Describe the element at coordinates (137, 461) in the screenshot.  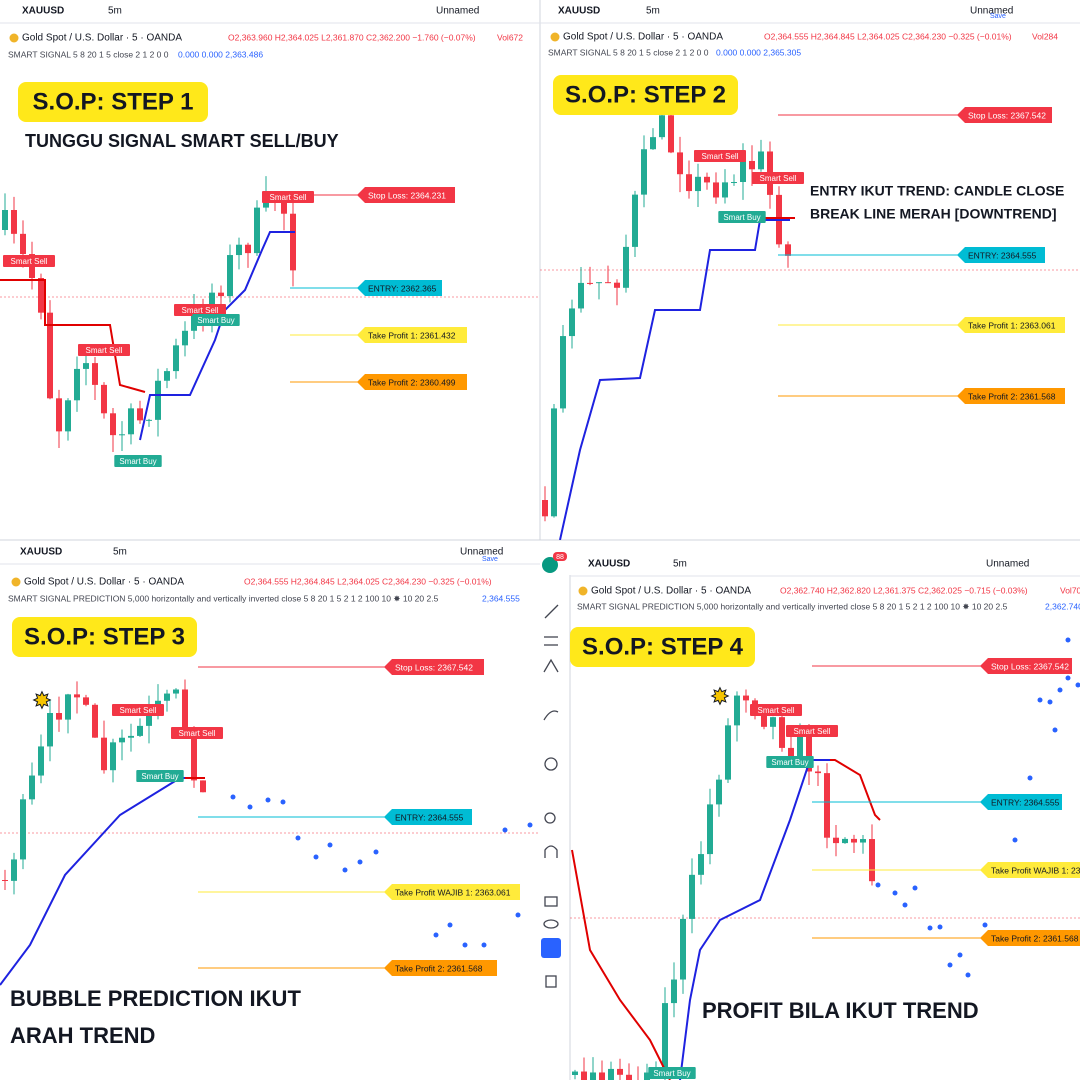
I see `signal-label: Smart Buy` at that location.